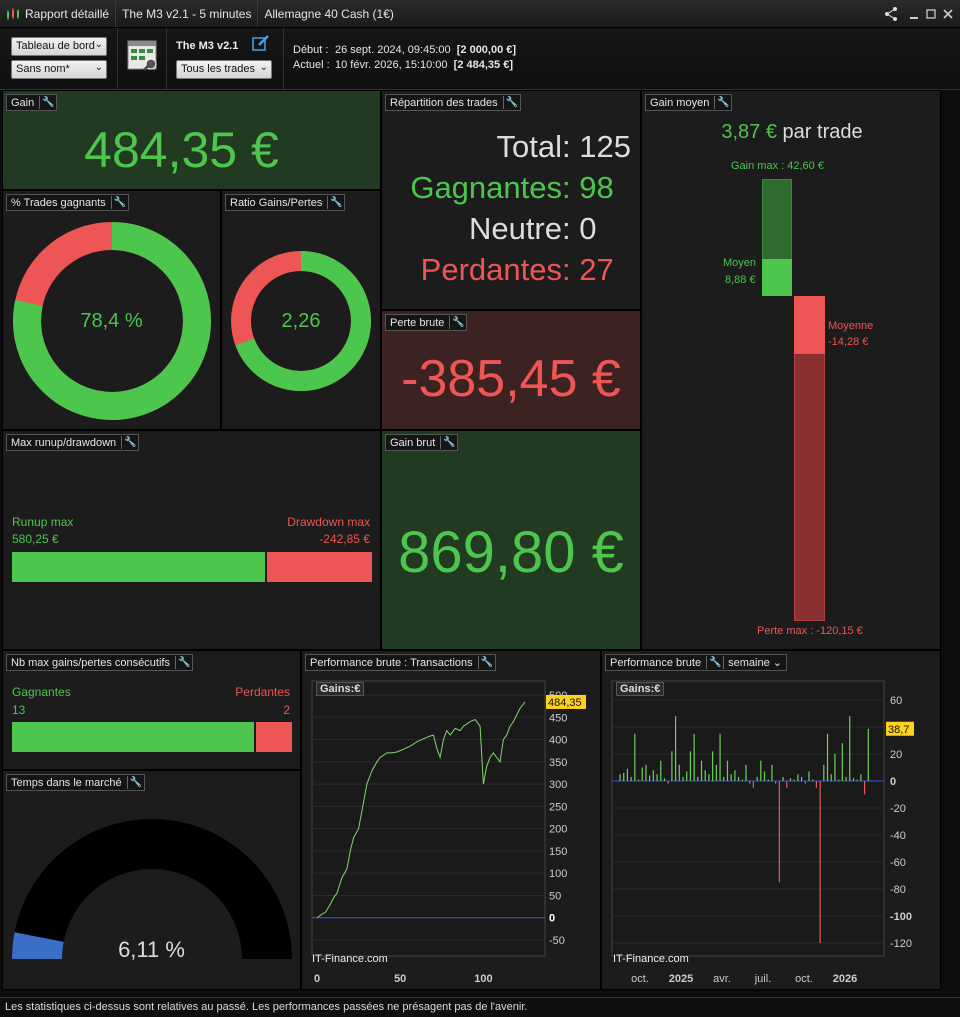 Image resolution: width=960 pixels, height=1017 pixels. Describe the element at coordinates (350, 959) in the screenshot. I see `perf-tx-watermark: IT-Finance.com` at that location.